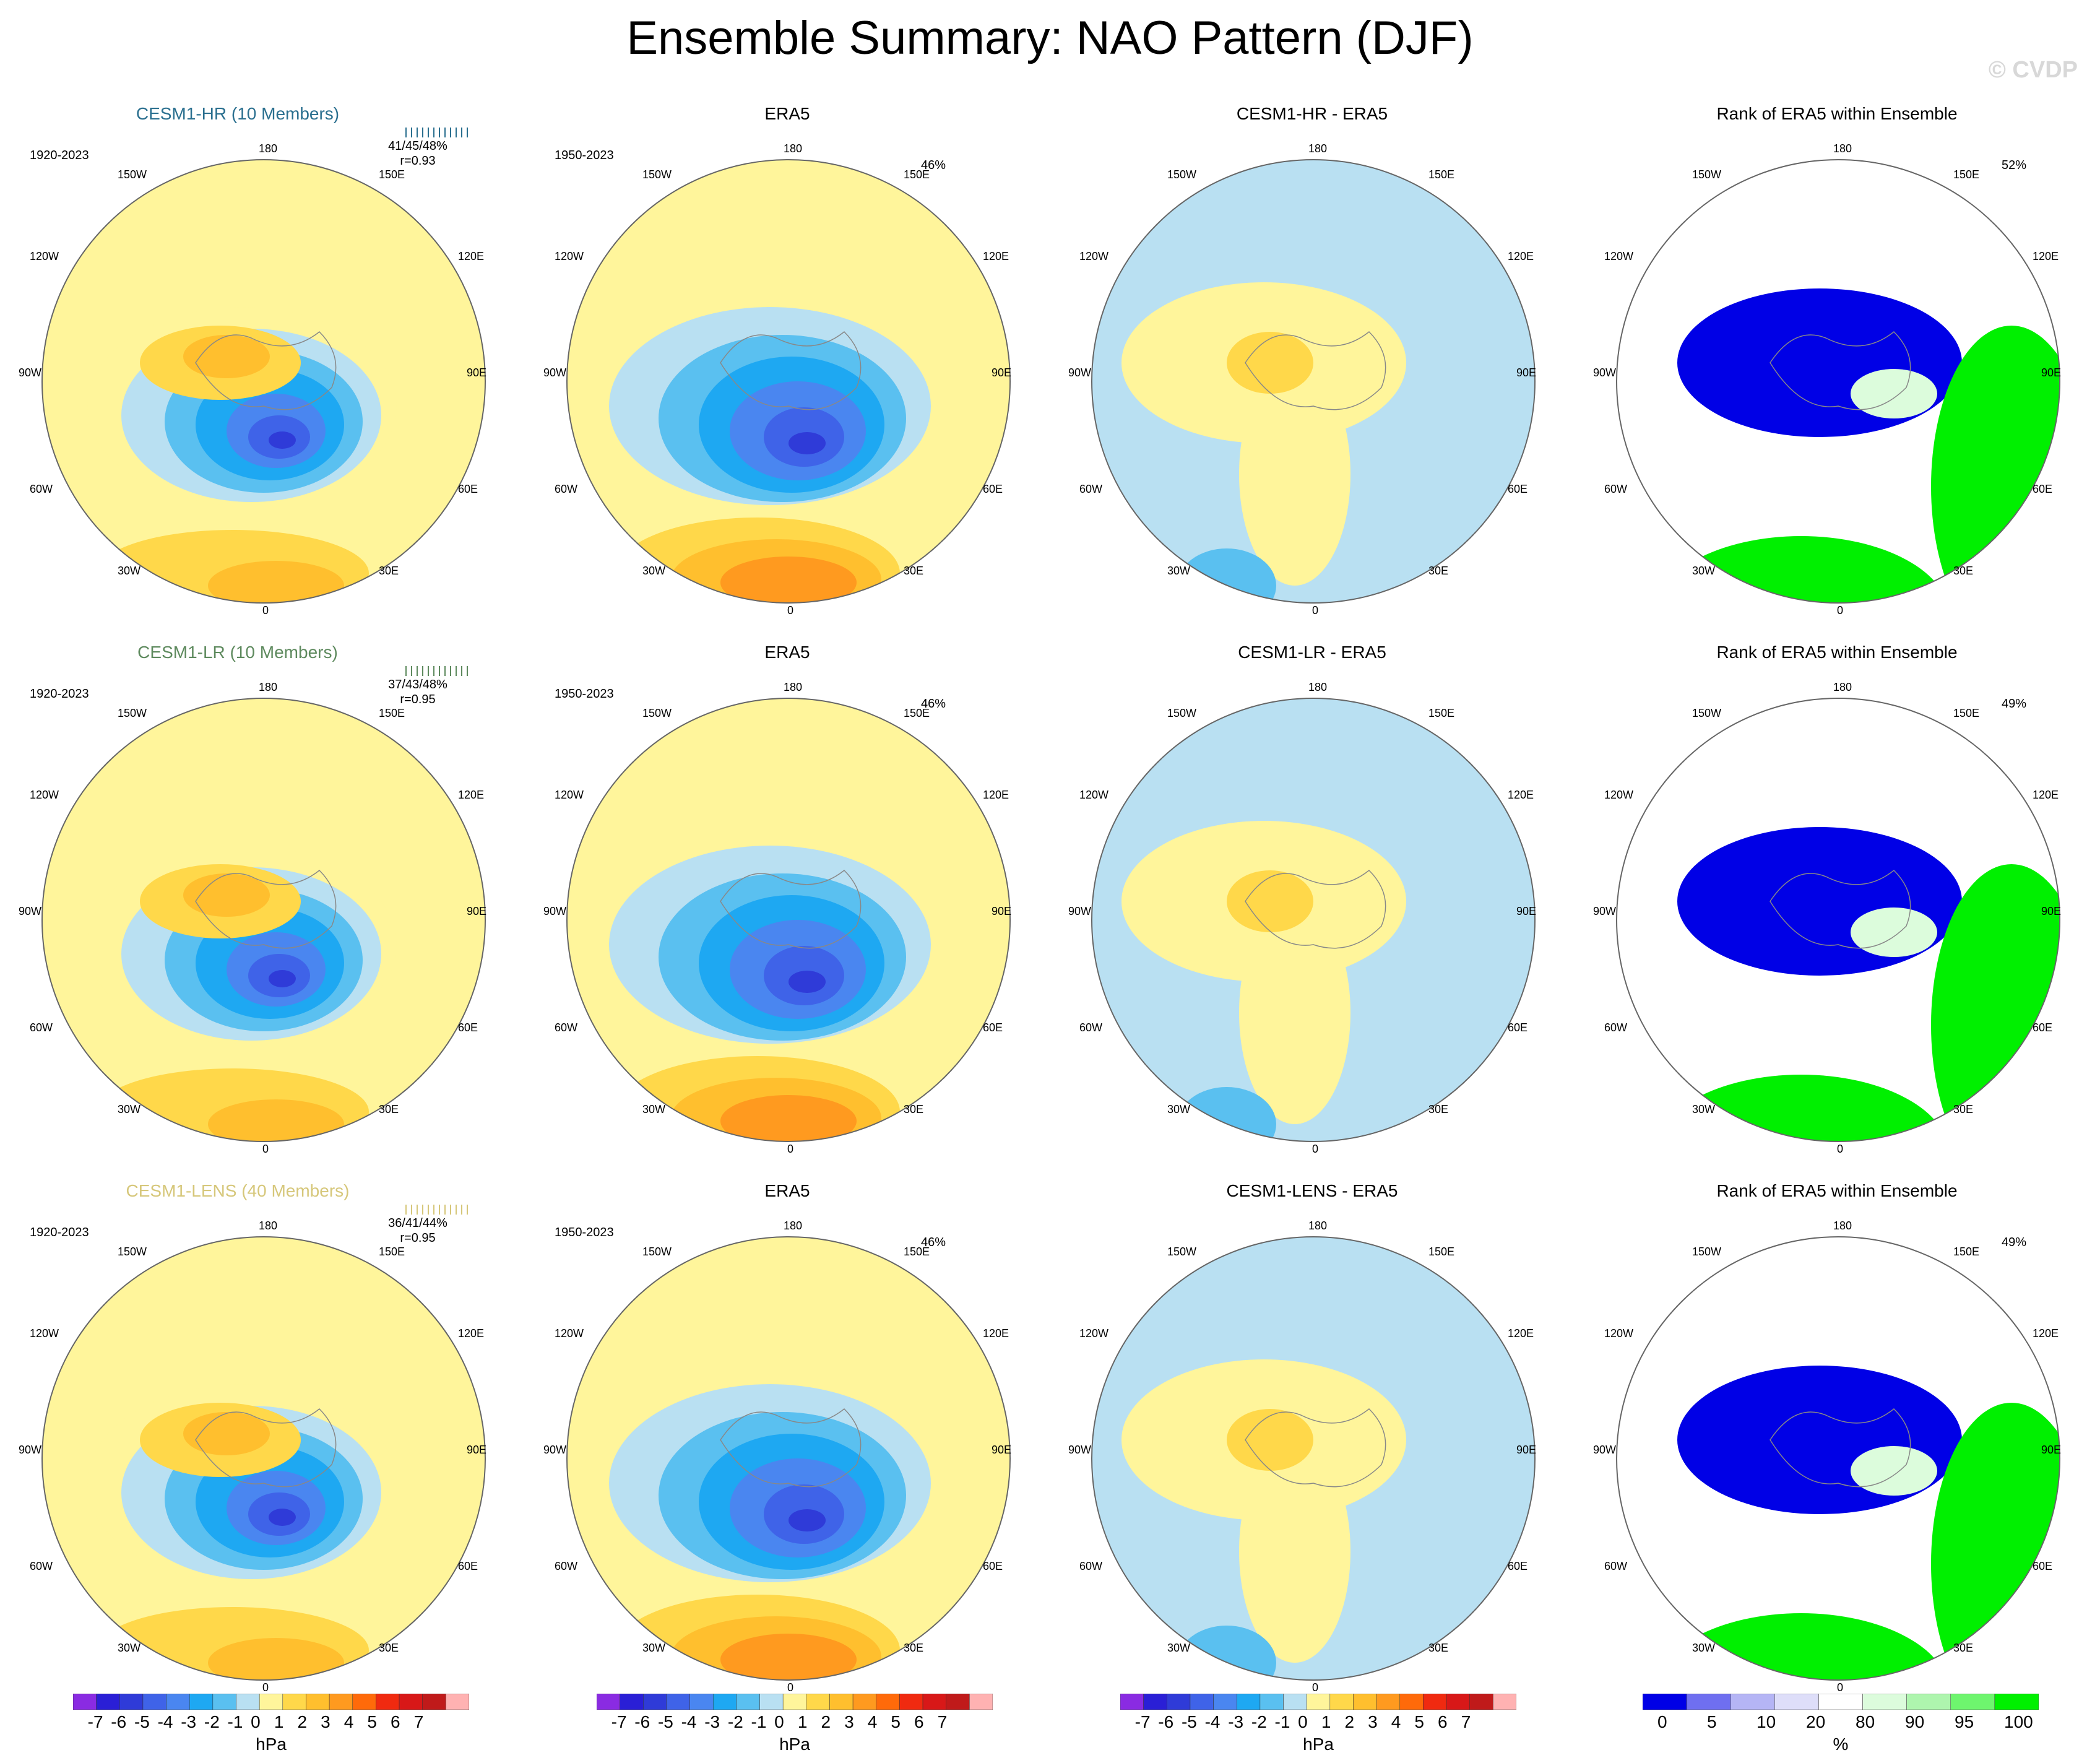 This screenshot has height=1763, width=2100. Describe the element at coordinates (665, 1721) in the screenshot. I see `colorbar-tick-label: -5` at that location.